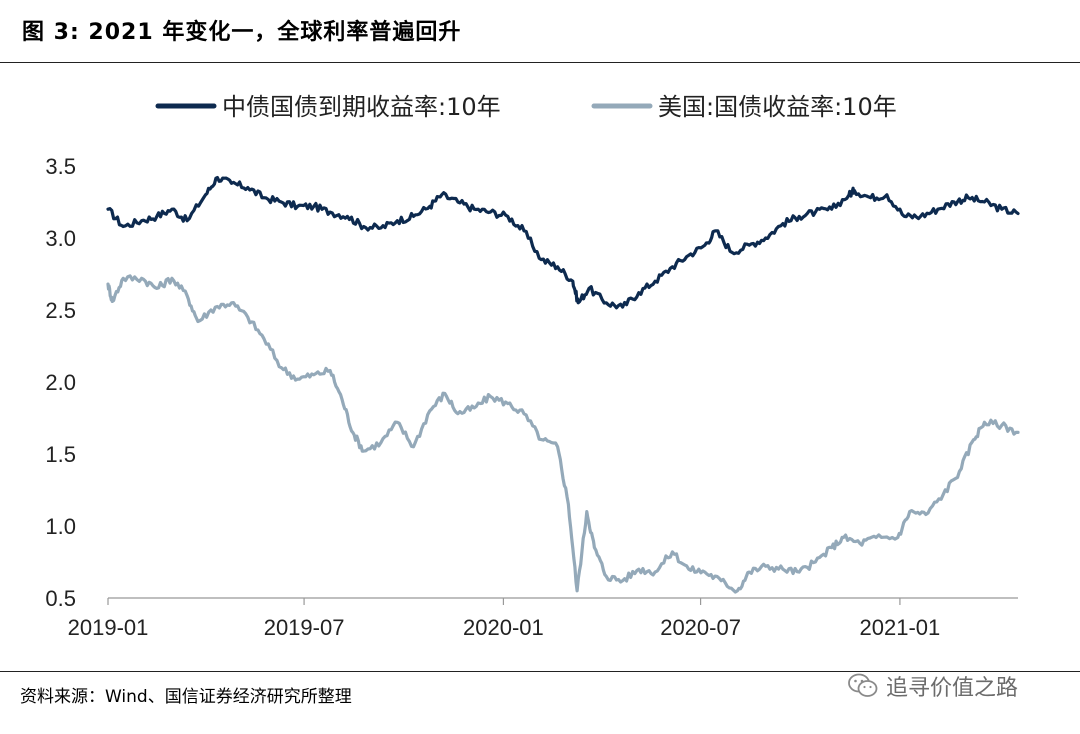  Describe the element at coordinates (503, 627) in the screenshot. I see `x-tick-label: 2020-01` at that location.